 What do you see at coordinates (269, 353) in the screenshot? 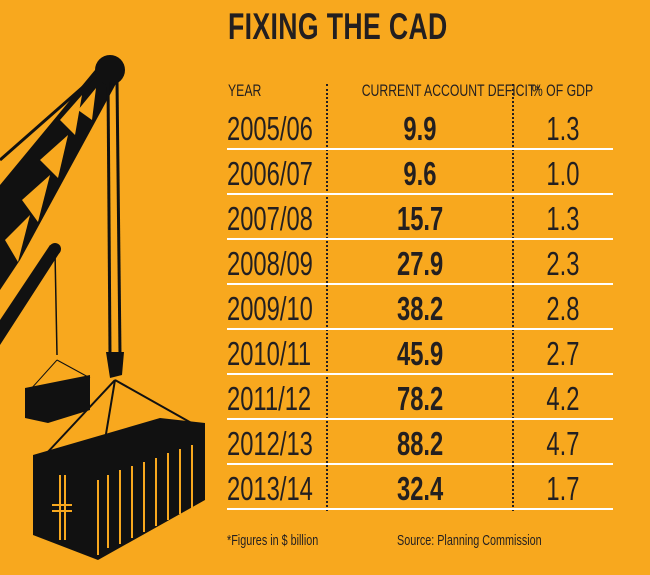
I see `year-cell: 2010/11` at bounding box center [269, 353].